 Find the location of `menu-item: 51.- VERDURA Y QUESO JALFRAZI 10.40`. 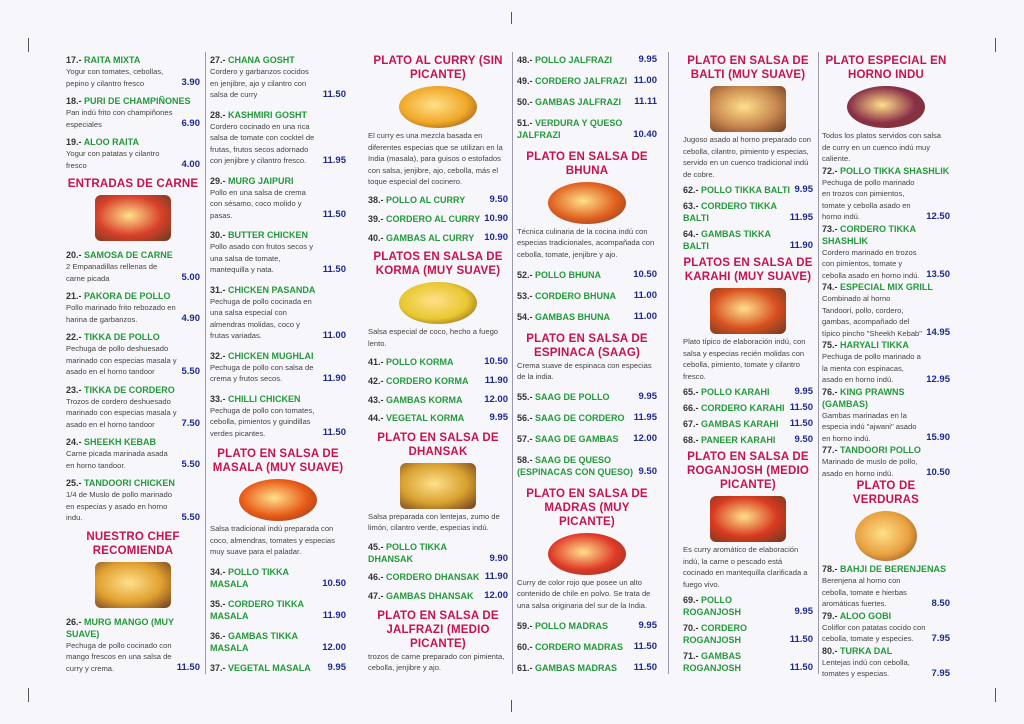

menu-item: 51.- VERDURA Y QUESO JALFRAZI 10.40 is located at coordinates (587, 129).